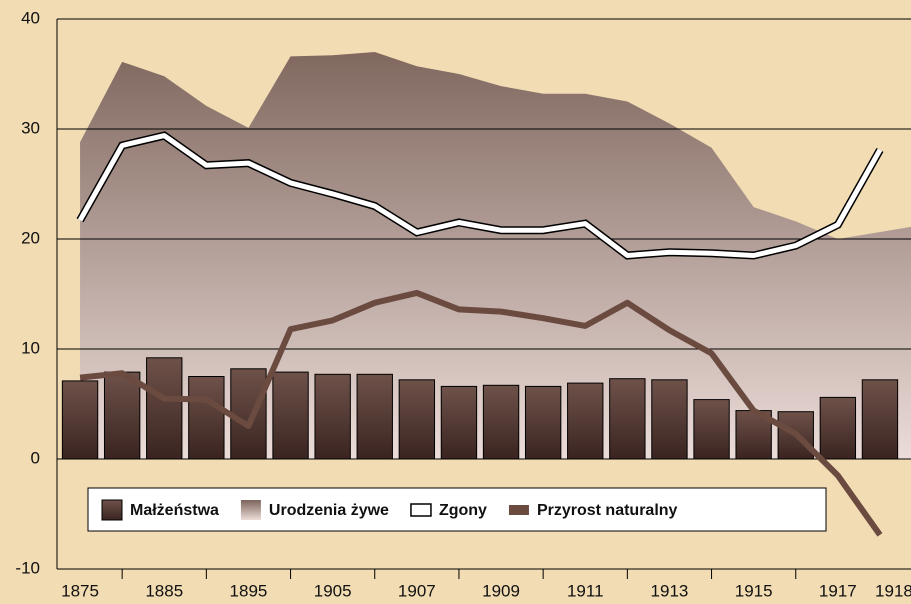  What do you see at coordinates (174, 510) in the screenshot?
I see `legend-label: Małżeństwa` at bounding box center [174, 510].